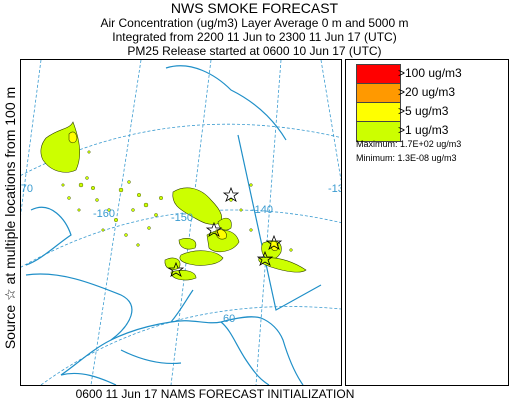  Describe the element at coordinates (88, 378) in the screenshot. I see `peninsula-coast` at that location.